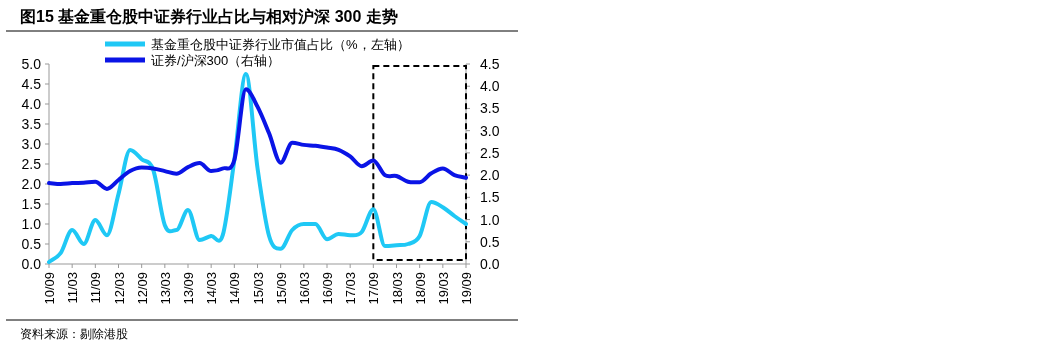 This screenshot has width=1061, height=347. Describe the element at coordinates (420, 288) in the screenshot. I see `x-tick-label: 18/09` at that location.